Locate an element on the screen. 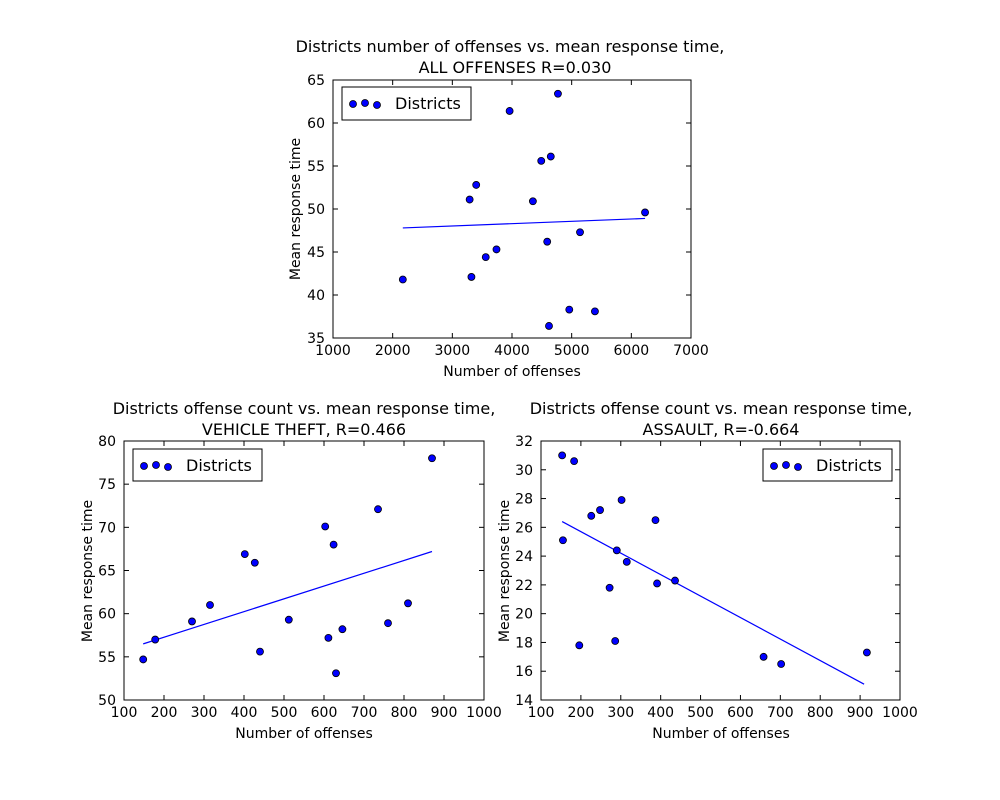  x-tick-label: 300 is located at coordinates (204, 713).